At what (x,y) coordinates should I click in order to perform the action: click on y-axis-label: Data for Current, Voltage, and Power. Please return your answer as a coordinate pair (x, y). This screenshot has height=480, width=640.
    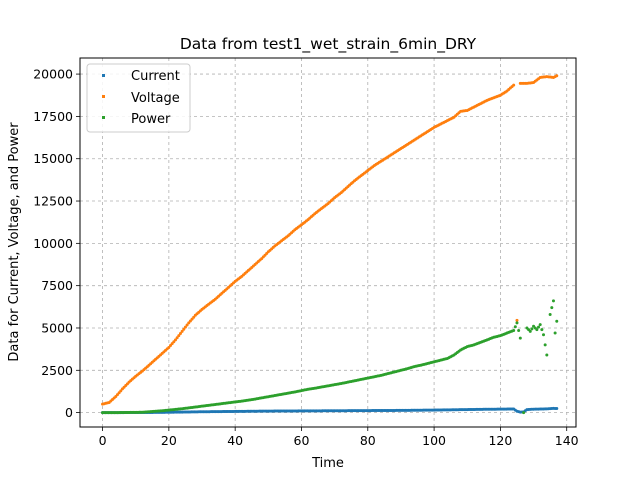
    Looking at the image, I should click on (14, 242).